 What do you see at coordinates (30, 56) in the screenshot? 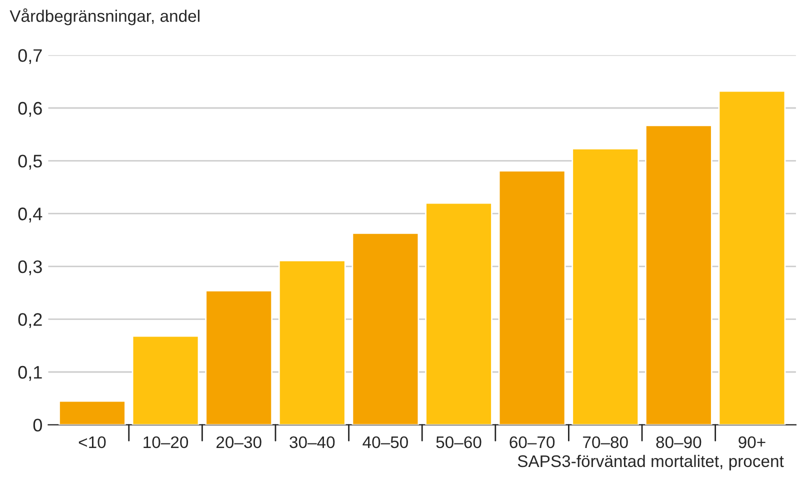
I see `y-tick-label: 0,7` at bounding box center [30, 56].